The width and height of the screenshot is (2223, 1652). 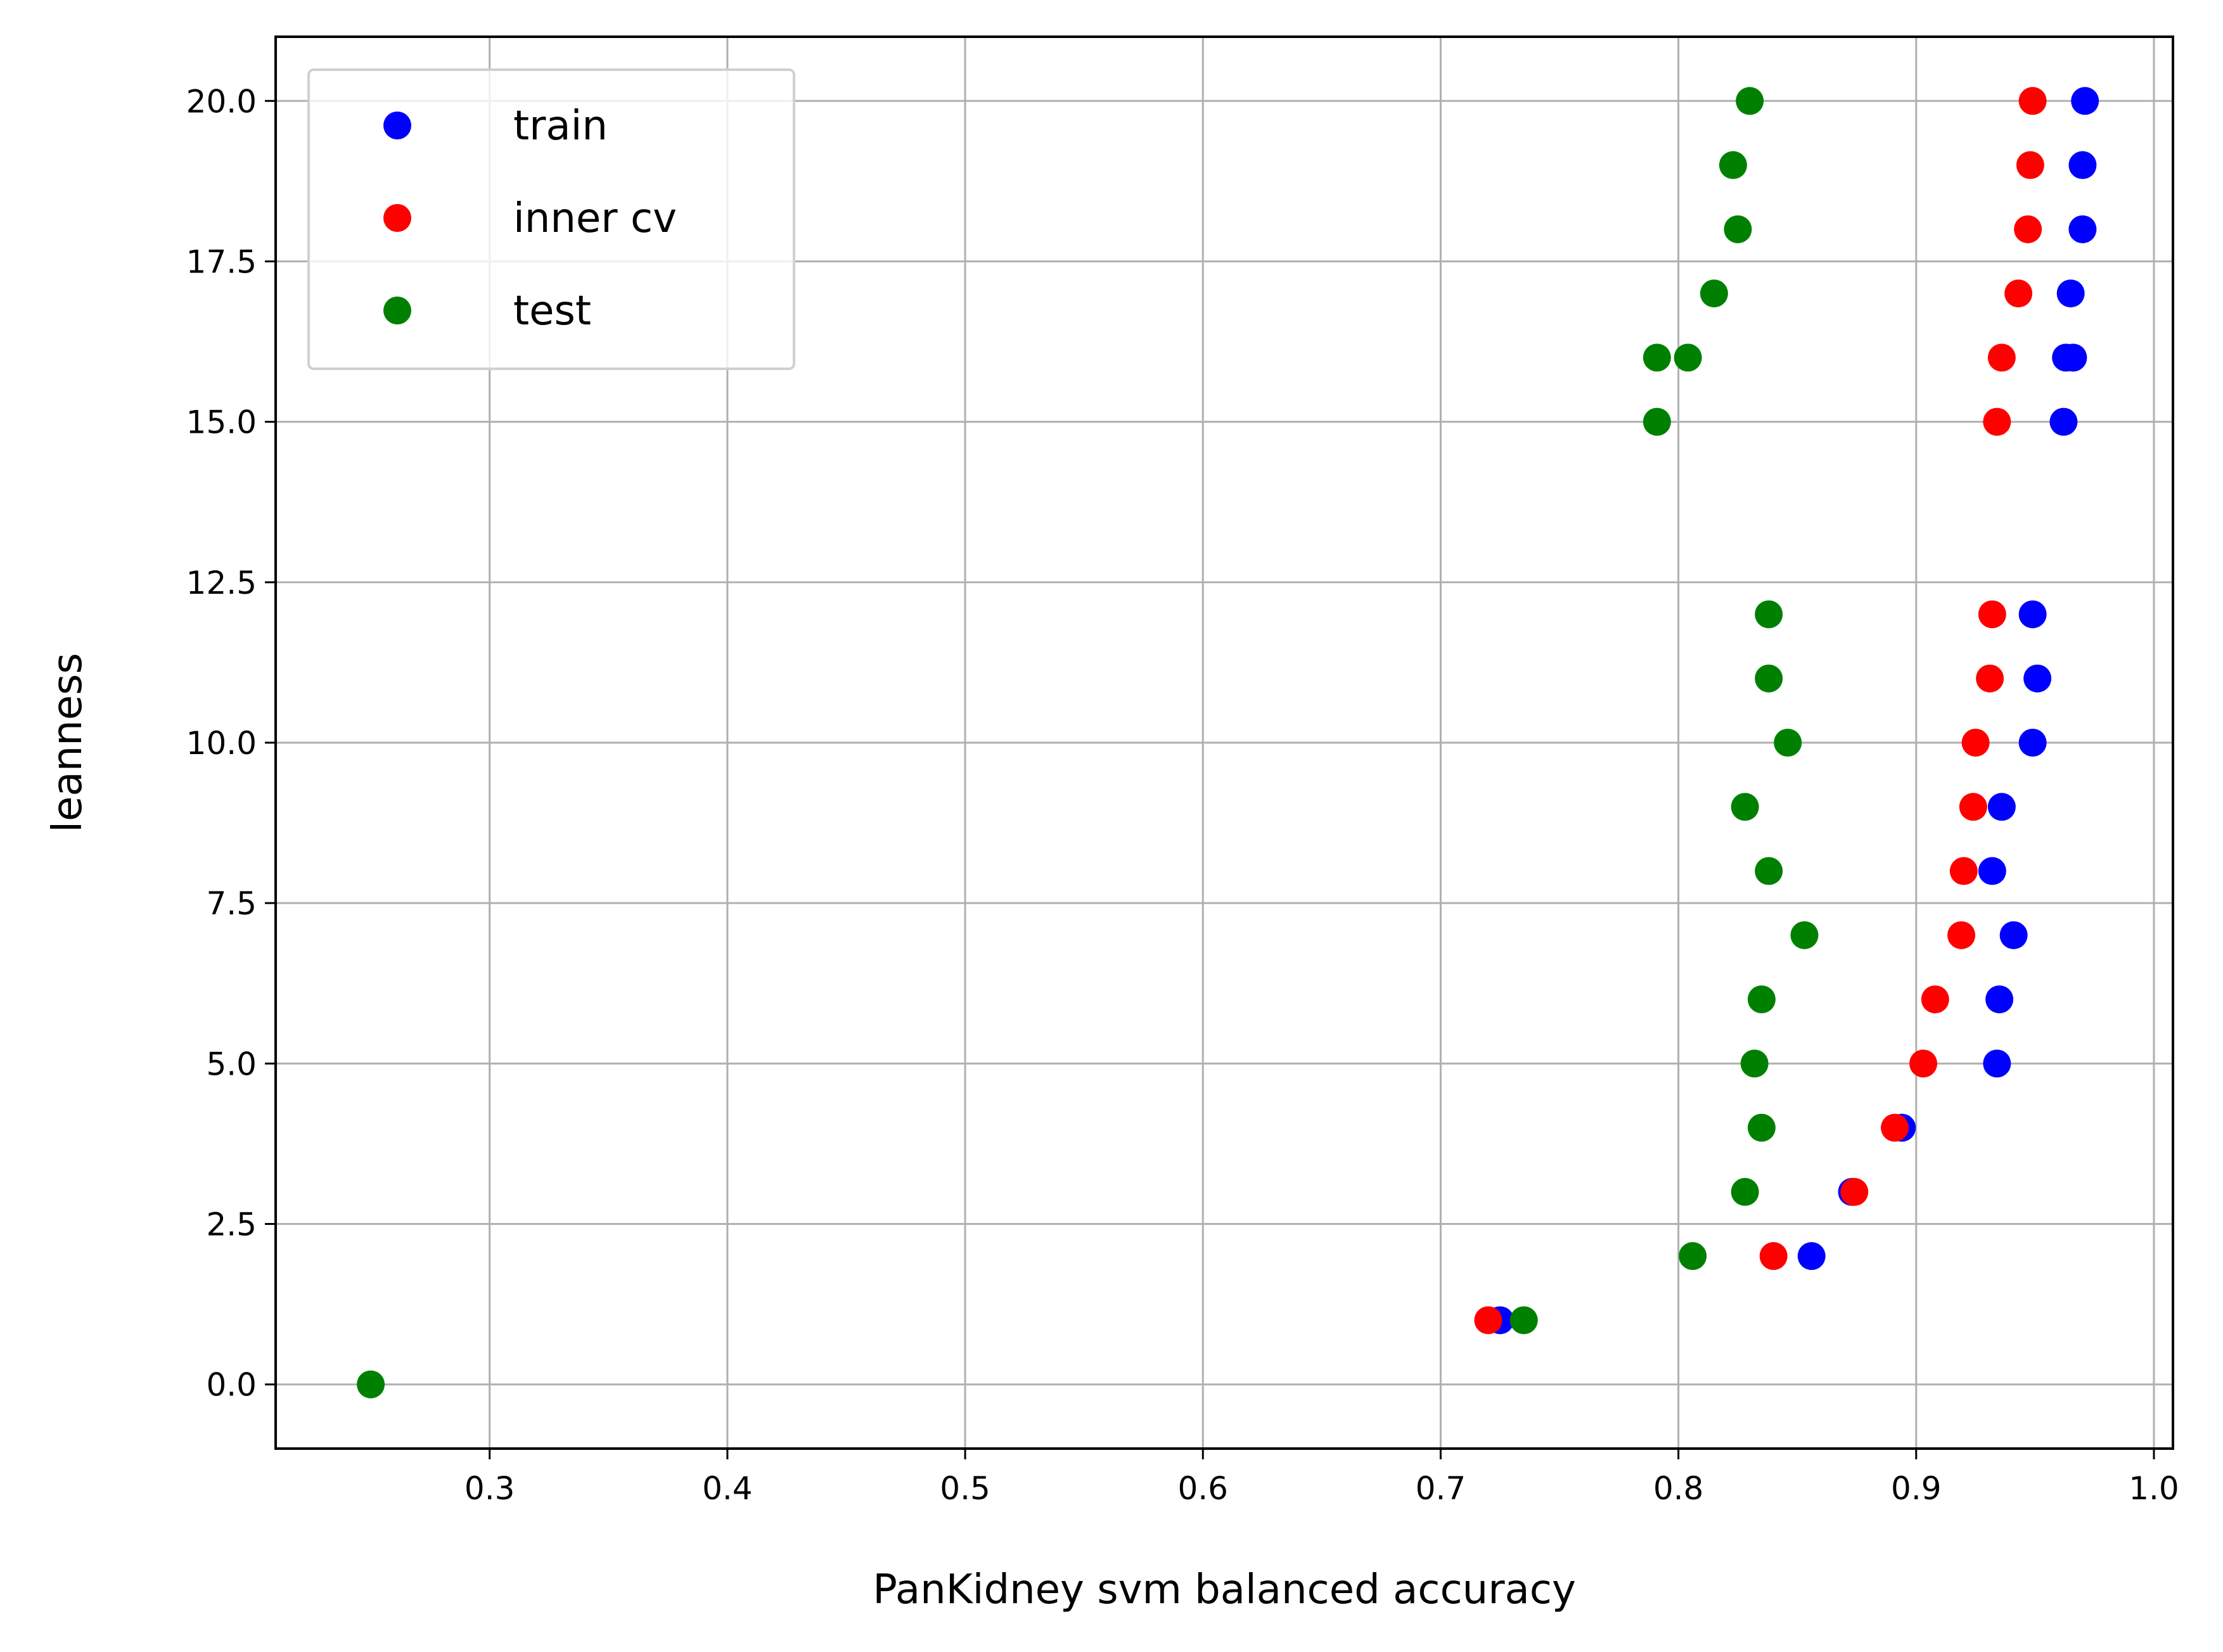 What do you see at coordinates (222, 261) in the screenshot?
I see `y-tick-label: 17.5` at bounding box center [222, 261].